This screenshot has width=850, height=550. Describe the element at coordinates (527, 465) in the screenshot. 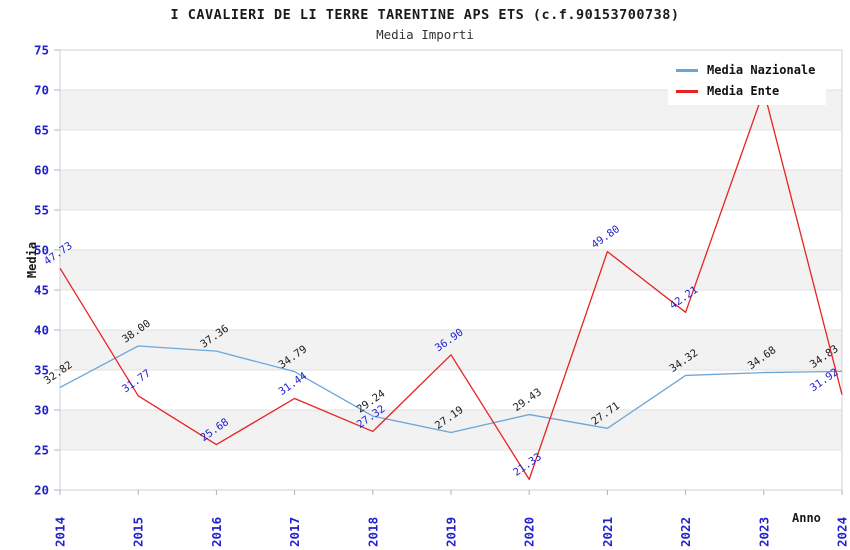

I see `svg-text: 21.33` at that location.